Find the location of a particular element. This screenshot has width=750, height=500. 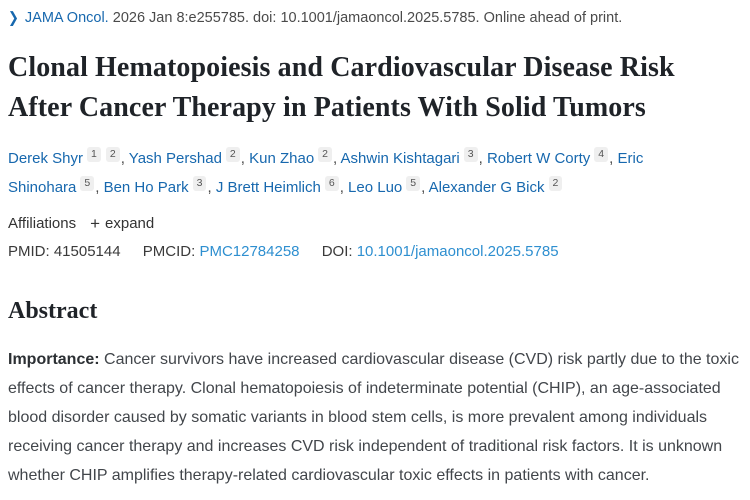

author-link: Kun Zhao is located at coordinates (282, 158).